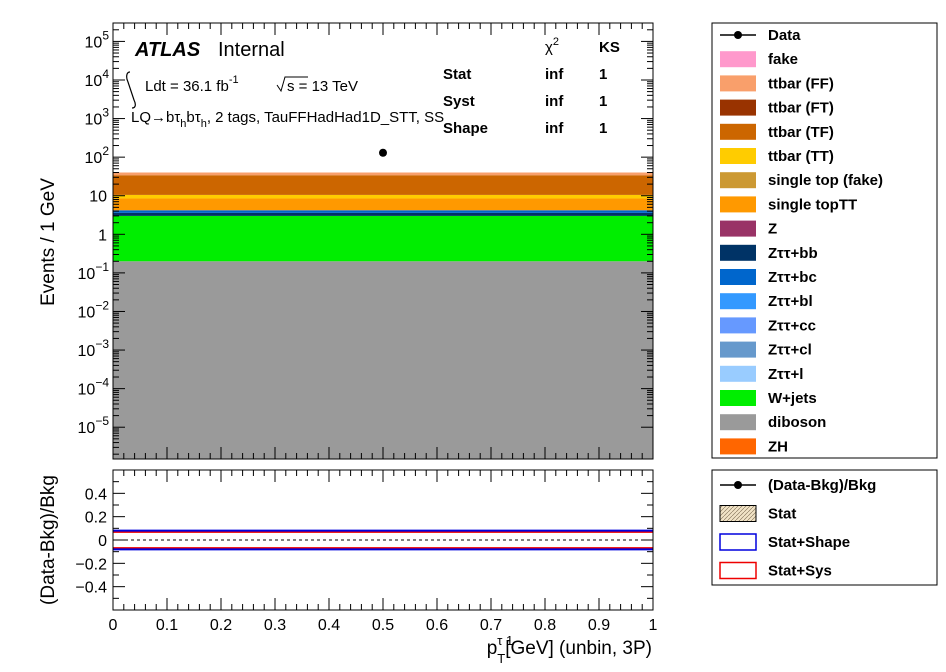 The image size is (946, 672). I want to click on x-label-subscript: T, so click(501, 658).